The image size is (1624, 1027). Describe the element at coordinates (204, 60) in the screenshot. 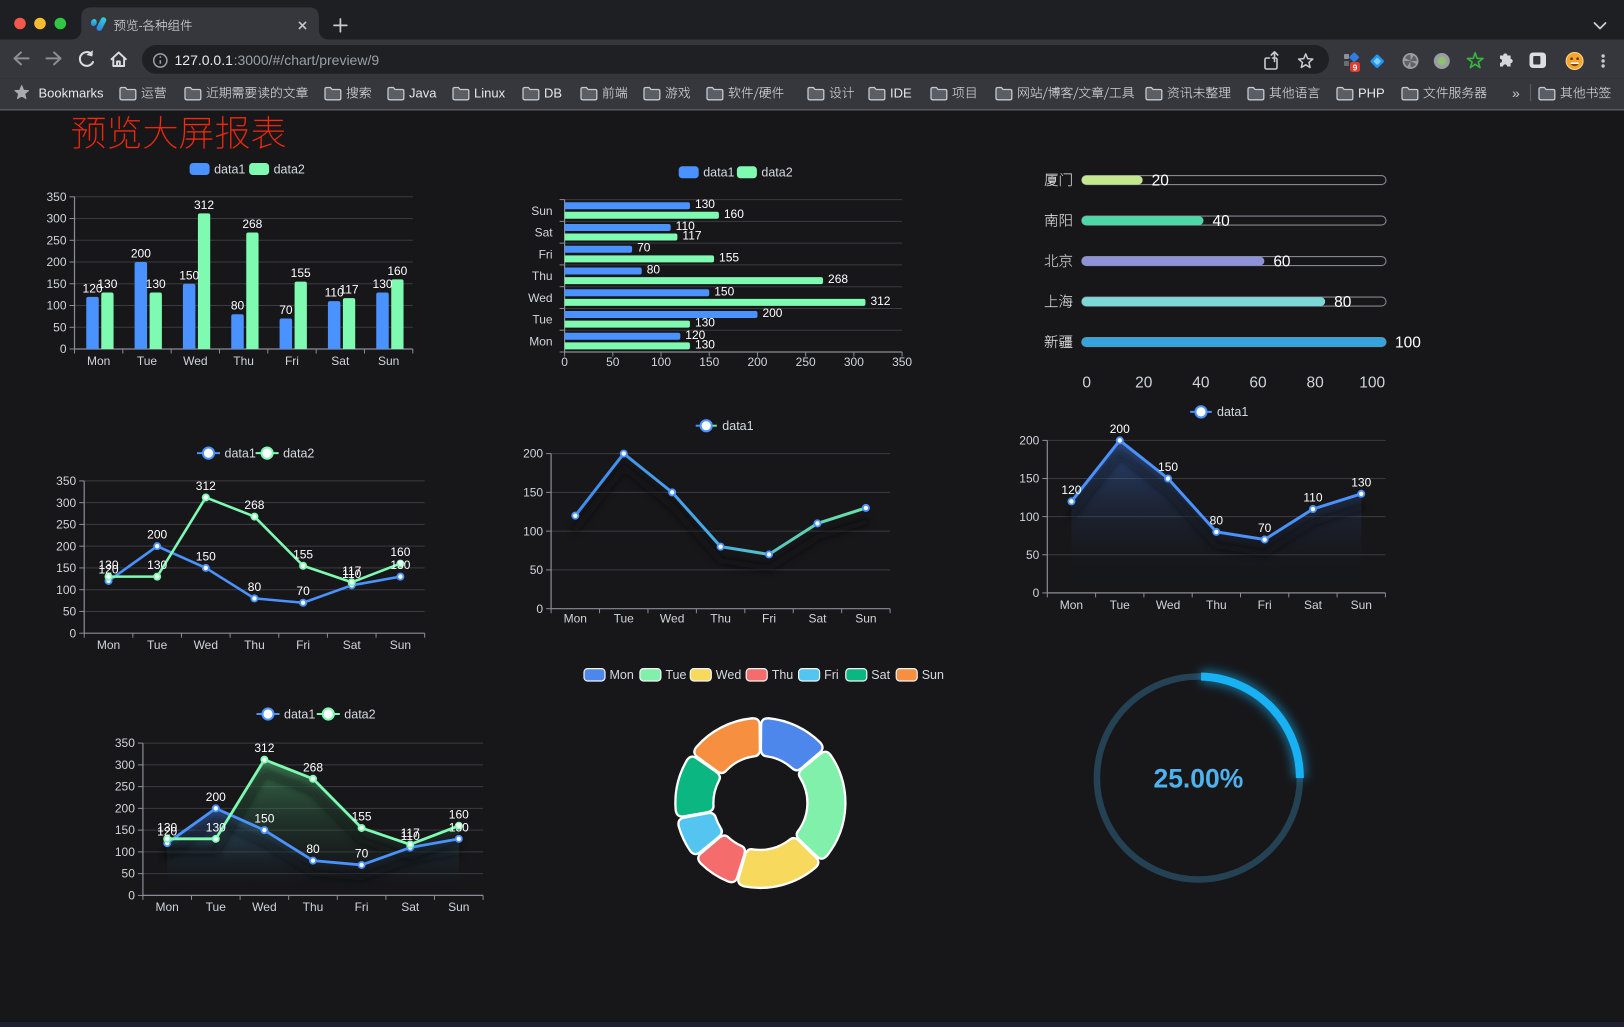

I see `svg-text: 127.0.0.1` at that location.